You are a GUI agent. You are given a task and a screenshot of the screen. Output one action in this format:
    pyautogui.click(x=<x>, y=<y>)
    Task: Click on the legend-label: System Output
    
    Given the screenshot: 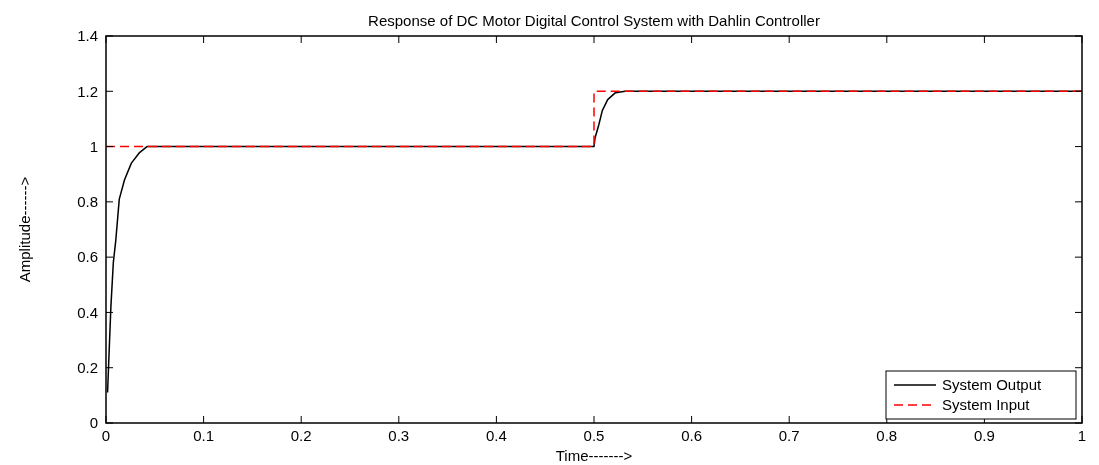 What is the action you would take?
    pyautogui.click(x=992, y=385)
    